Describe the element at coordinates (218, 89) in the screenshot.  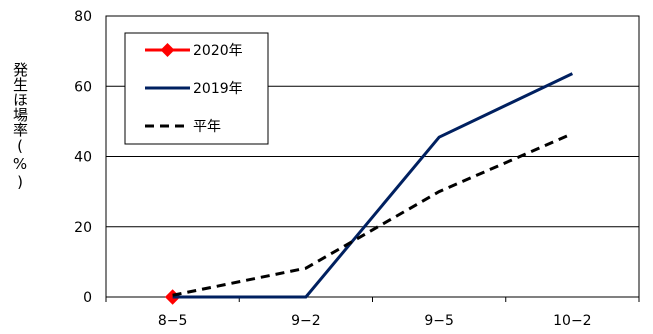
I see `legend-label: 2019年` at that location.